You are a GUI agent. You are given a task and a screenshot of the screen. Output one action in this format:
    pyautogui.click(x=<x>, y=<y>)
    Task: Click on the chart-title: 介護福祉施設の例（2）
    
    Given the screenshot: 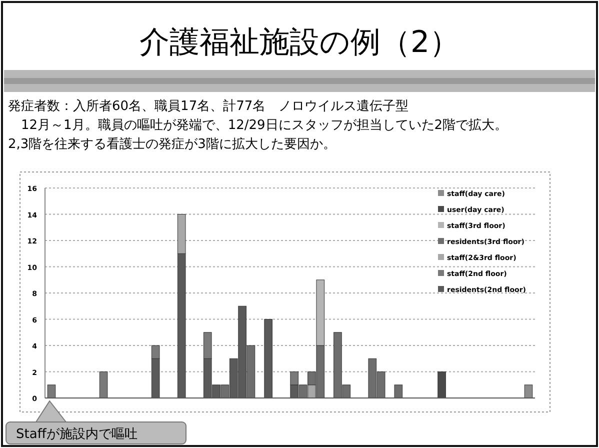 What is the action you would take?
    pyautogui.click(x=299, y=42)
    